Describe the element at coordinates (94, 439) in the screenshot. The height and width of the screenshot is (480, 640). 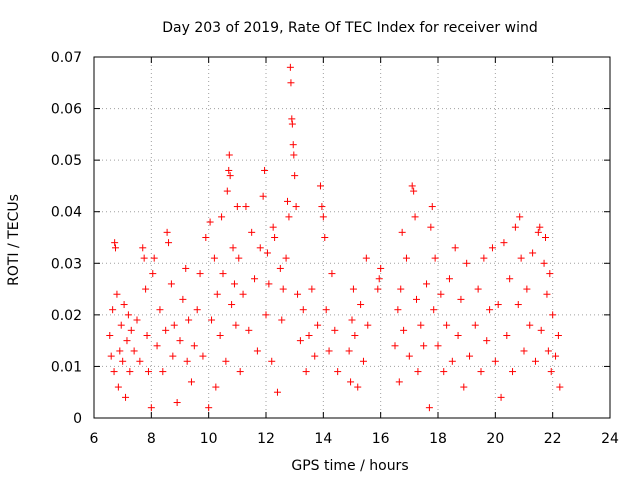
I see `x-tick-label: 6` at that location.